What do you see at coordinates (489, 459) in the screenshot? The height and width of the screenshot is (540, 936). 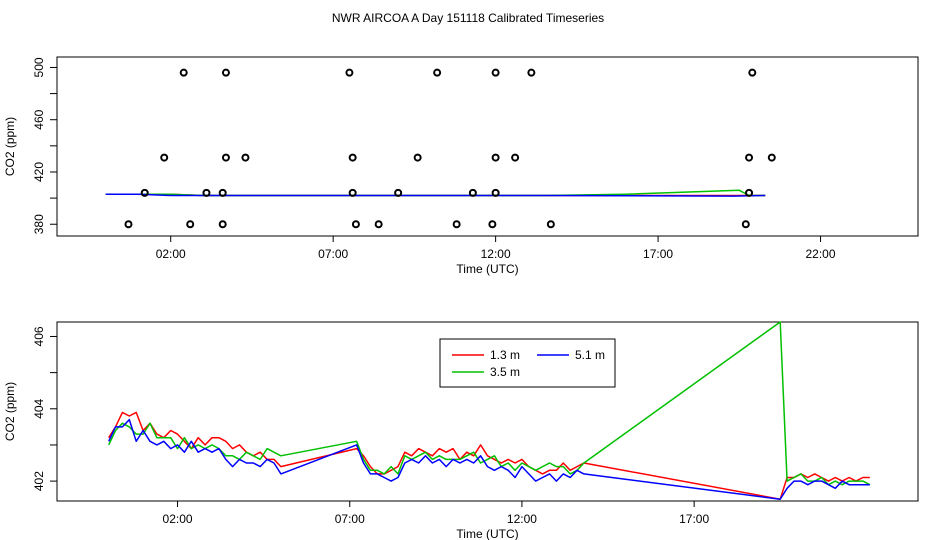 I see `bottom-series-line-5-1-m` at bounding box center [489, 459].